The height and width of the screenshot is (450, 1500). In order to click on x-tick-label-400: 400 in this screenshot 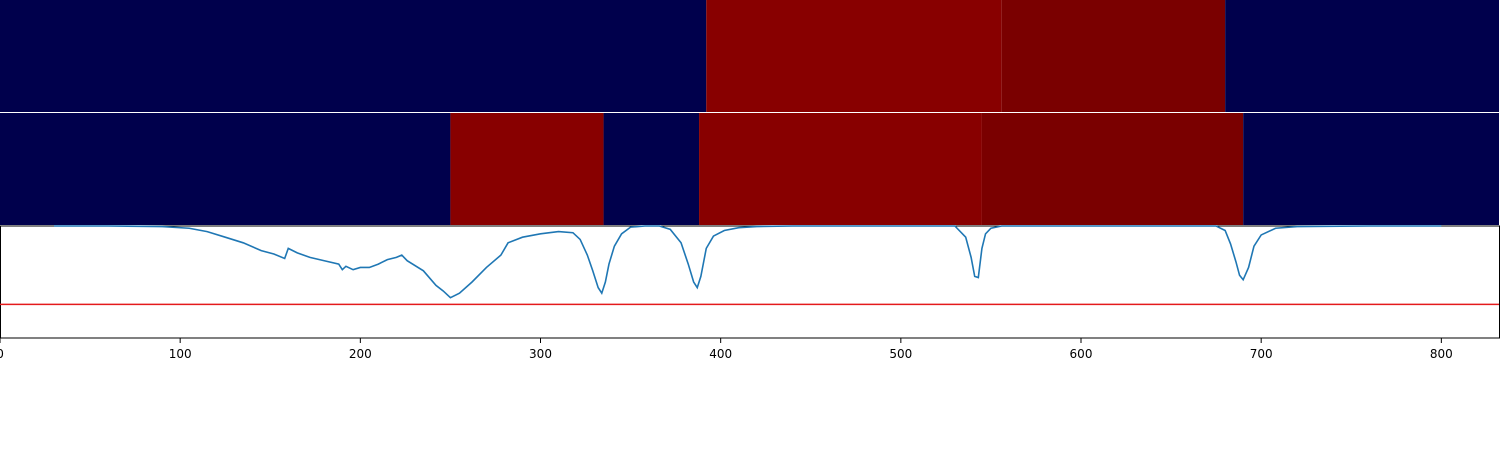, I will do `click(720, 354)`.